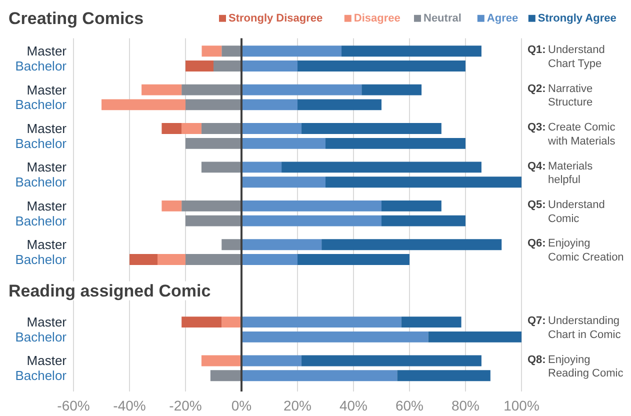 The width and height of the screenshot is (631, 416). Describe the element at coordinates (575, 328) in the screenshot. I see `text: Q7: Understanding Chart in Comic` at that location.